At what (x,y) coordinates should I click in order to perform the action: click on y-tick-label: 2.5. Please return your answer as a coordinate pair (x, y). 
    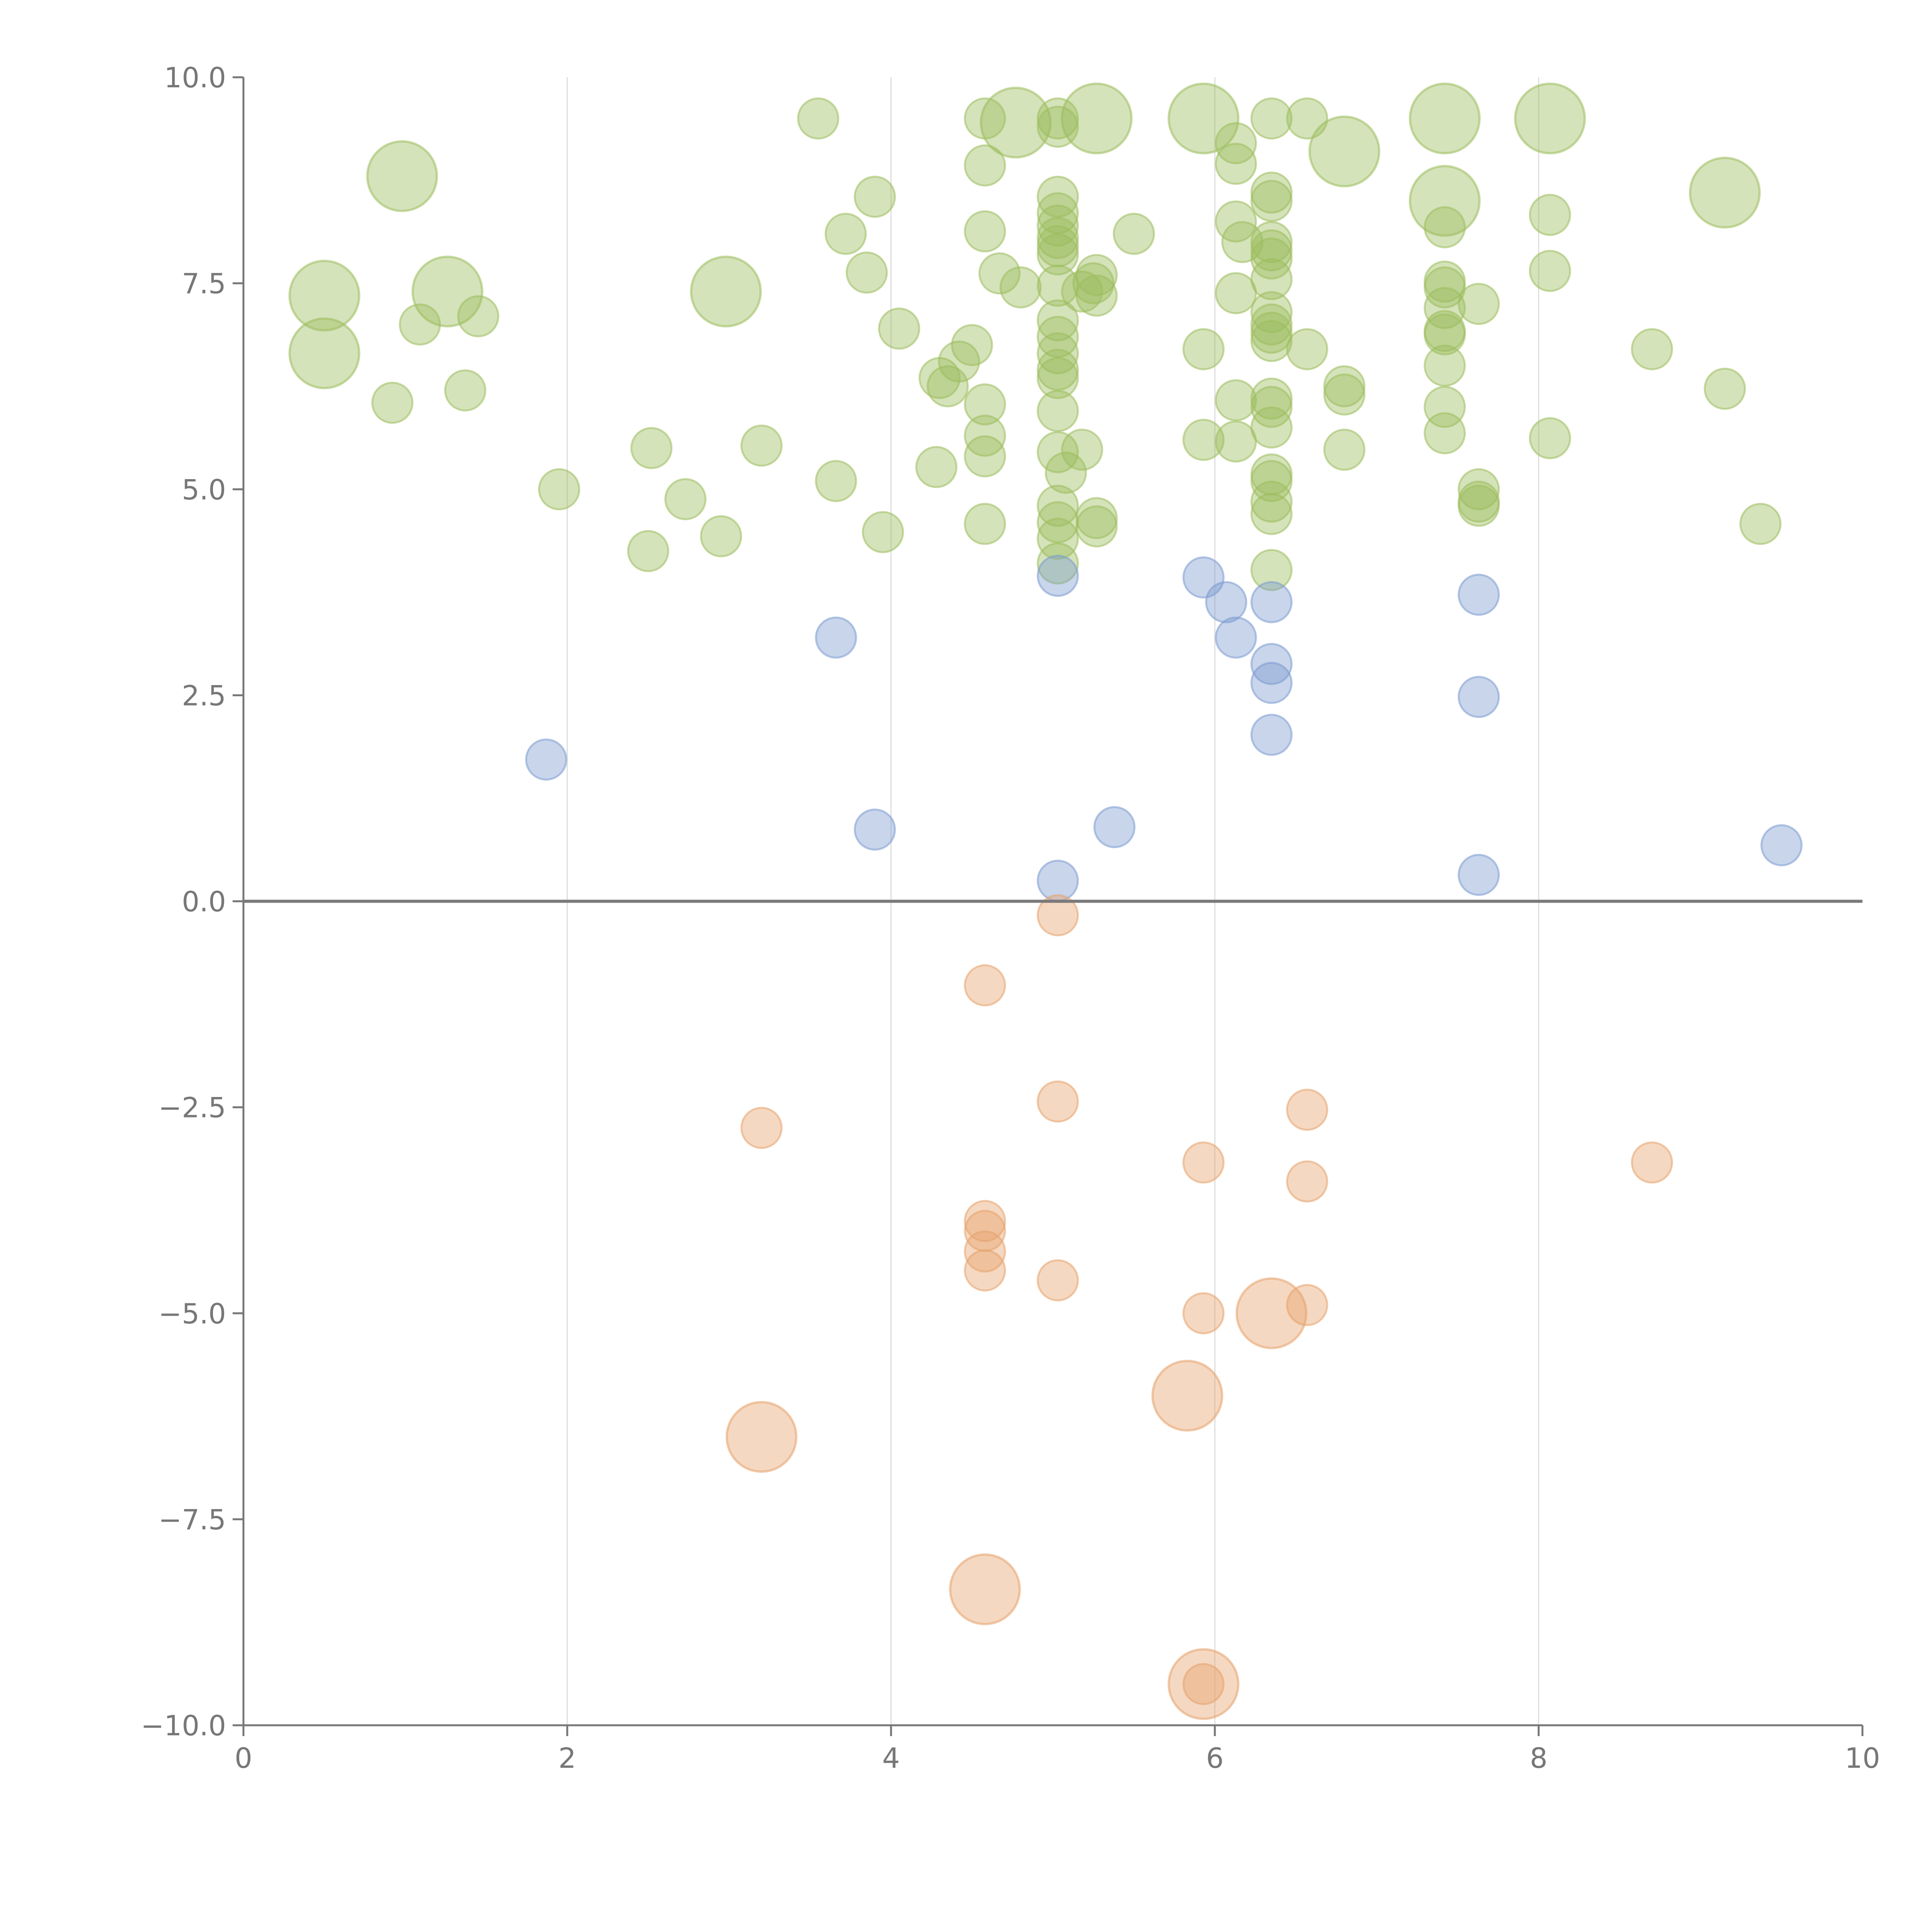
    Looking at the image, I should click on (204, 695).